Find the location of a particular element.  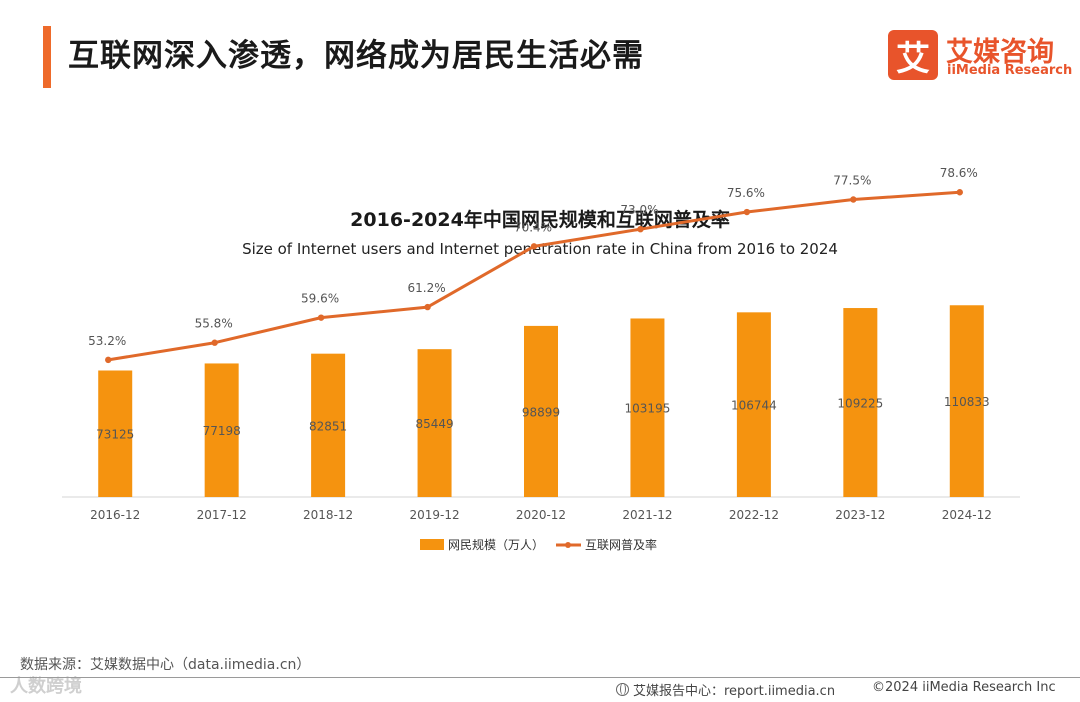

footer-divider is located at coordinates (540, 677).